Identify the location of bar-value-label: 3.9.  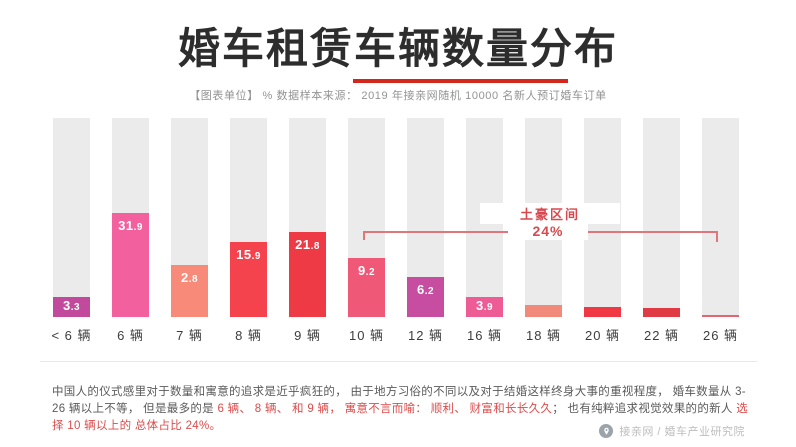
(484, 306).